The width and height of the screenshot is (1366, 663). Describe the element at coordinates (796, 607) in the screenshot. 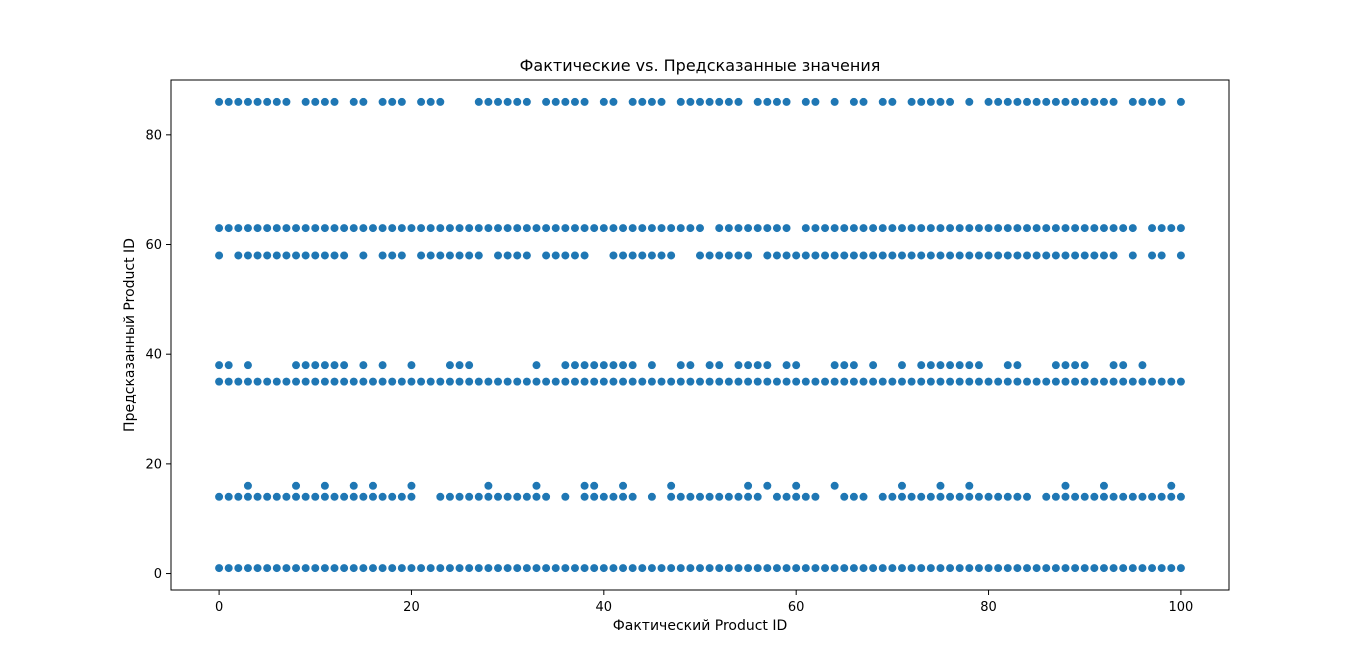

I see `x-tick-label: 60` at that location.